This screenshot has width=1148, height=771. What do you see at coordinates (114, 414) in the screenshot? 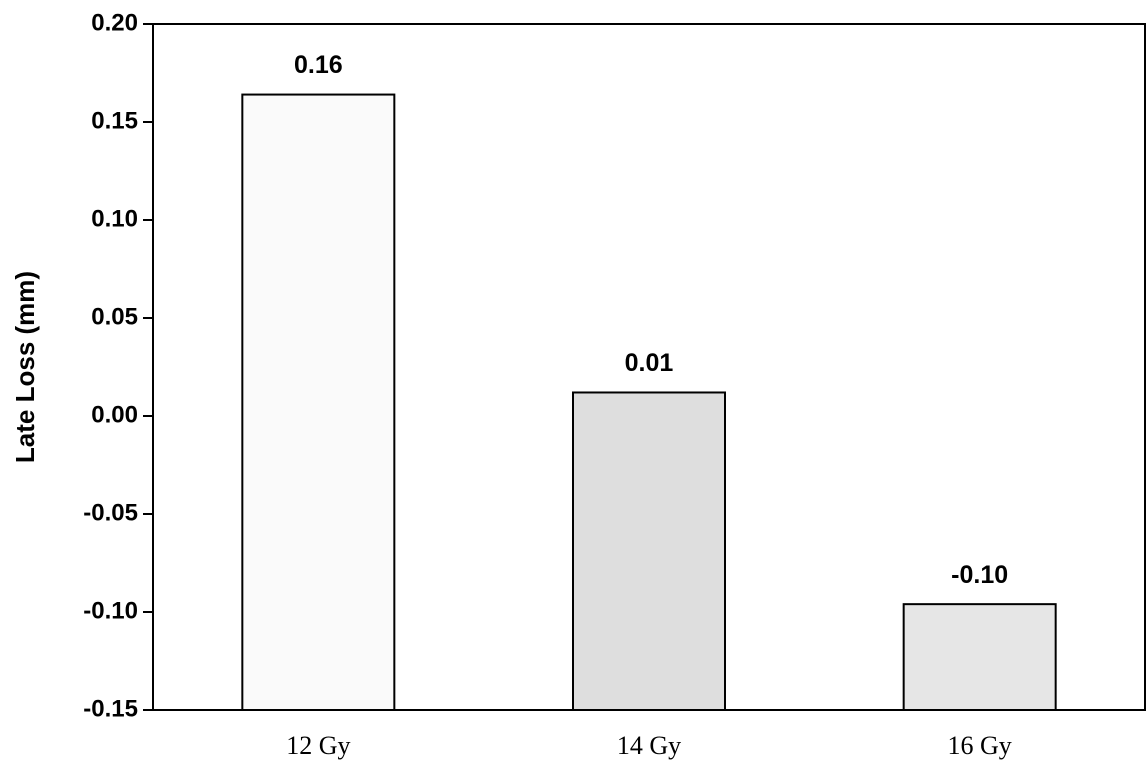
I see `y-tick-label: 0.00` at bounding box center [114, 414].